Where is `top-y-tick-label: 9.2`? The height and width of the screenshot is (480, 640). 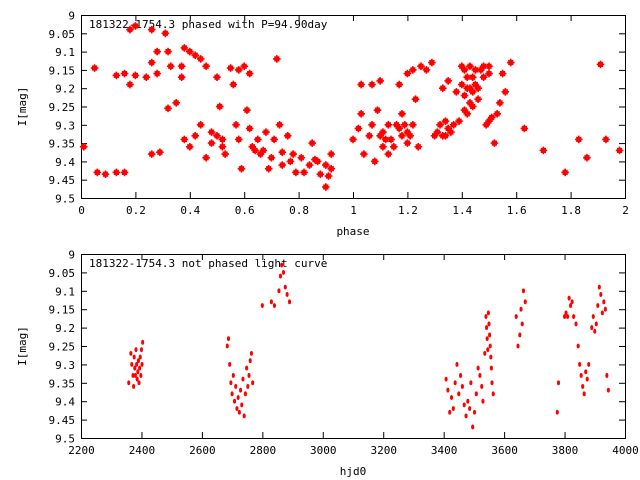 top-y-tick-label: 9.2 is located at coordinates (65, 89).